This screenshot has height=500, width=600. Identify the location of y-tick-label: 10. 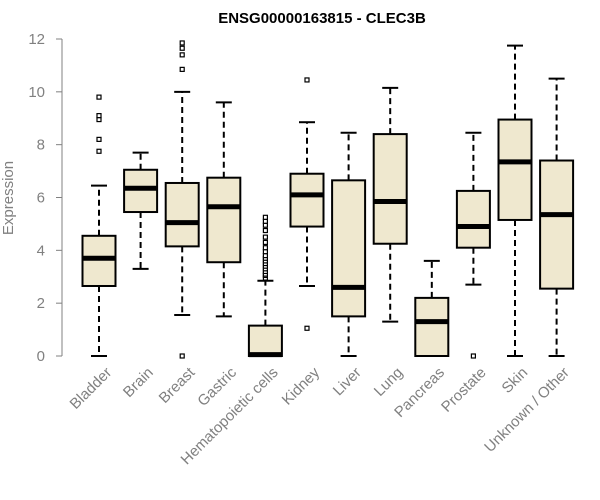
(36, 92).